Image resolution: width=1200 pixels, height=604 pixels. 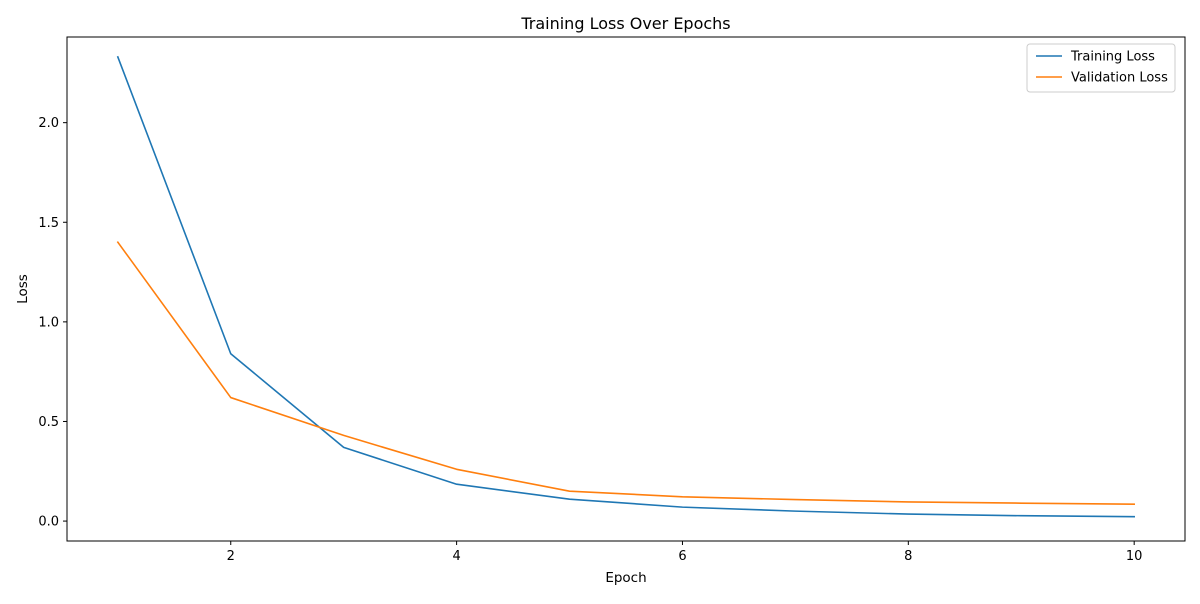 I want to click on x-axis-ticks: 2 4 6 8 10, so click(x=685, y=552).